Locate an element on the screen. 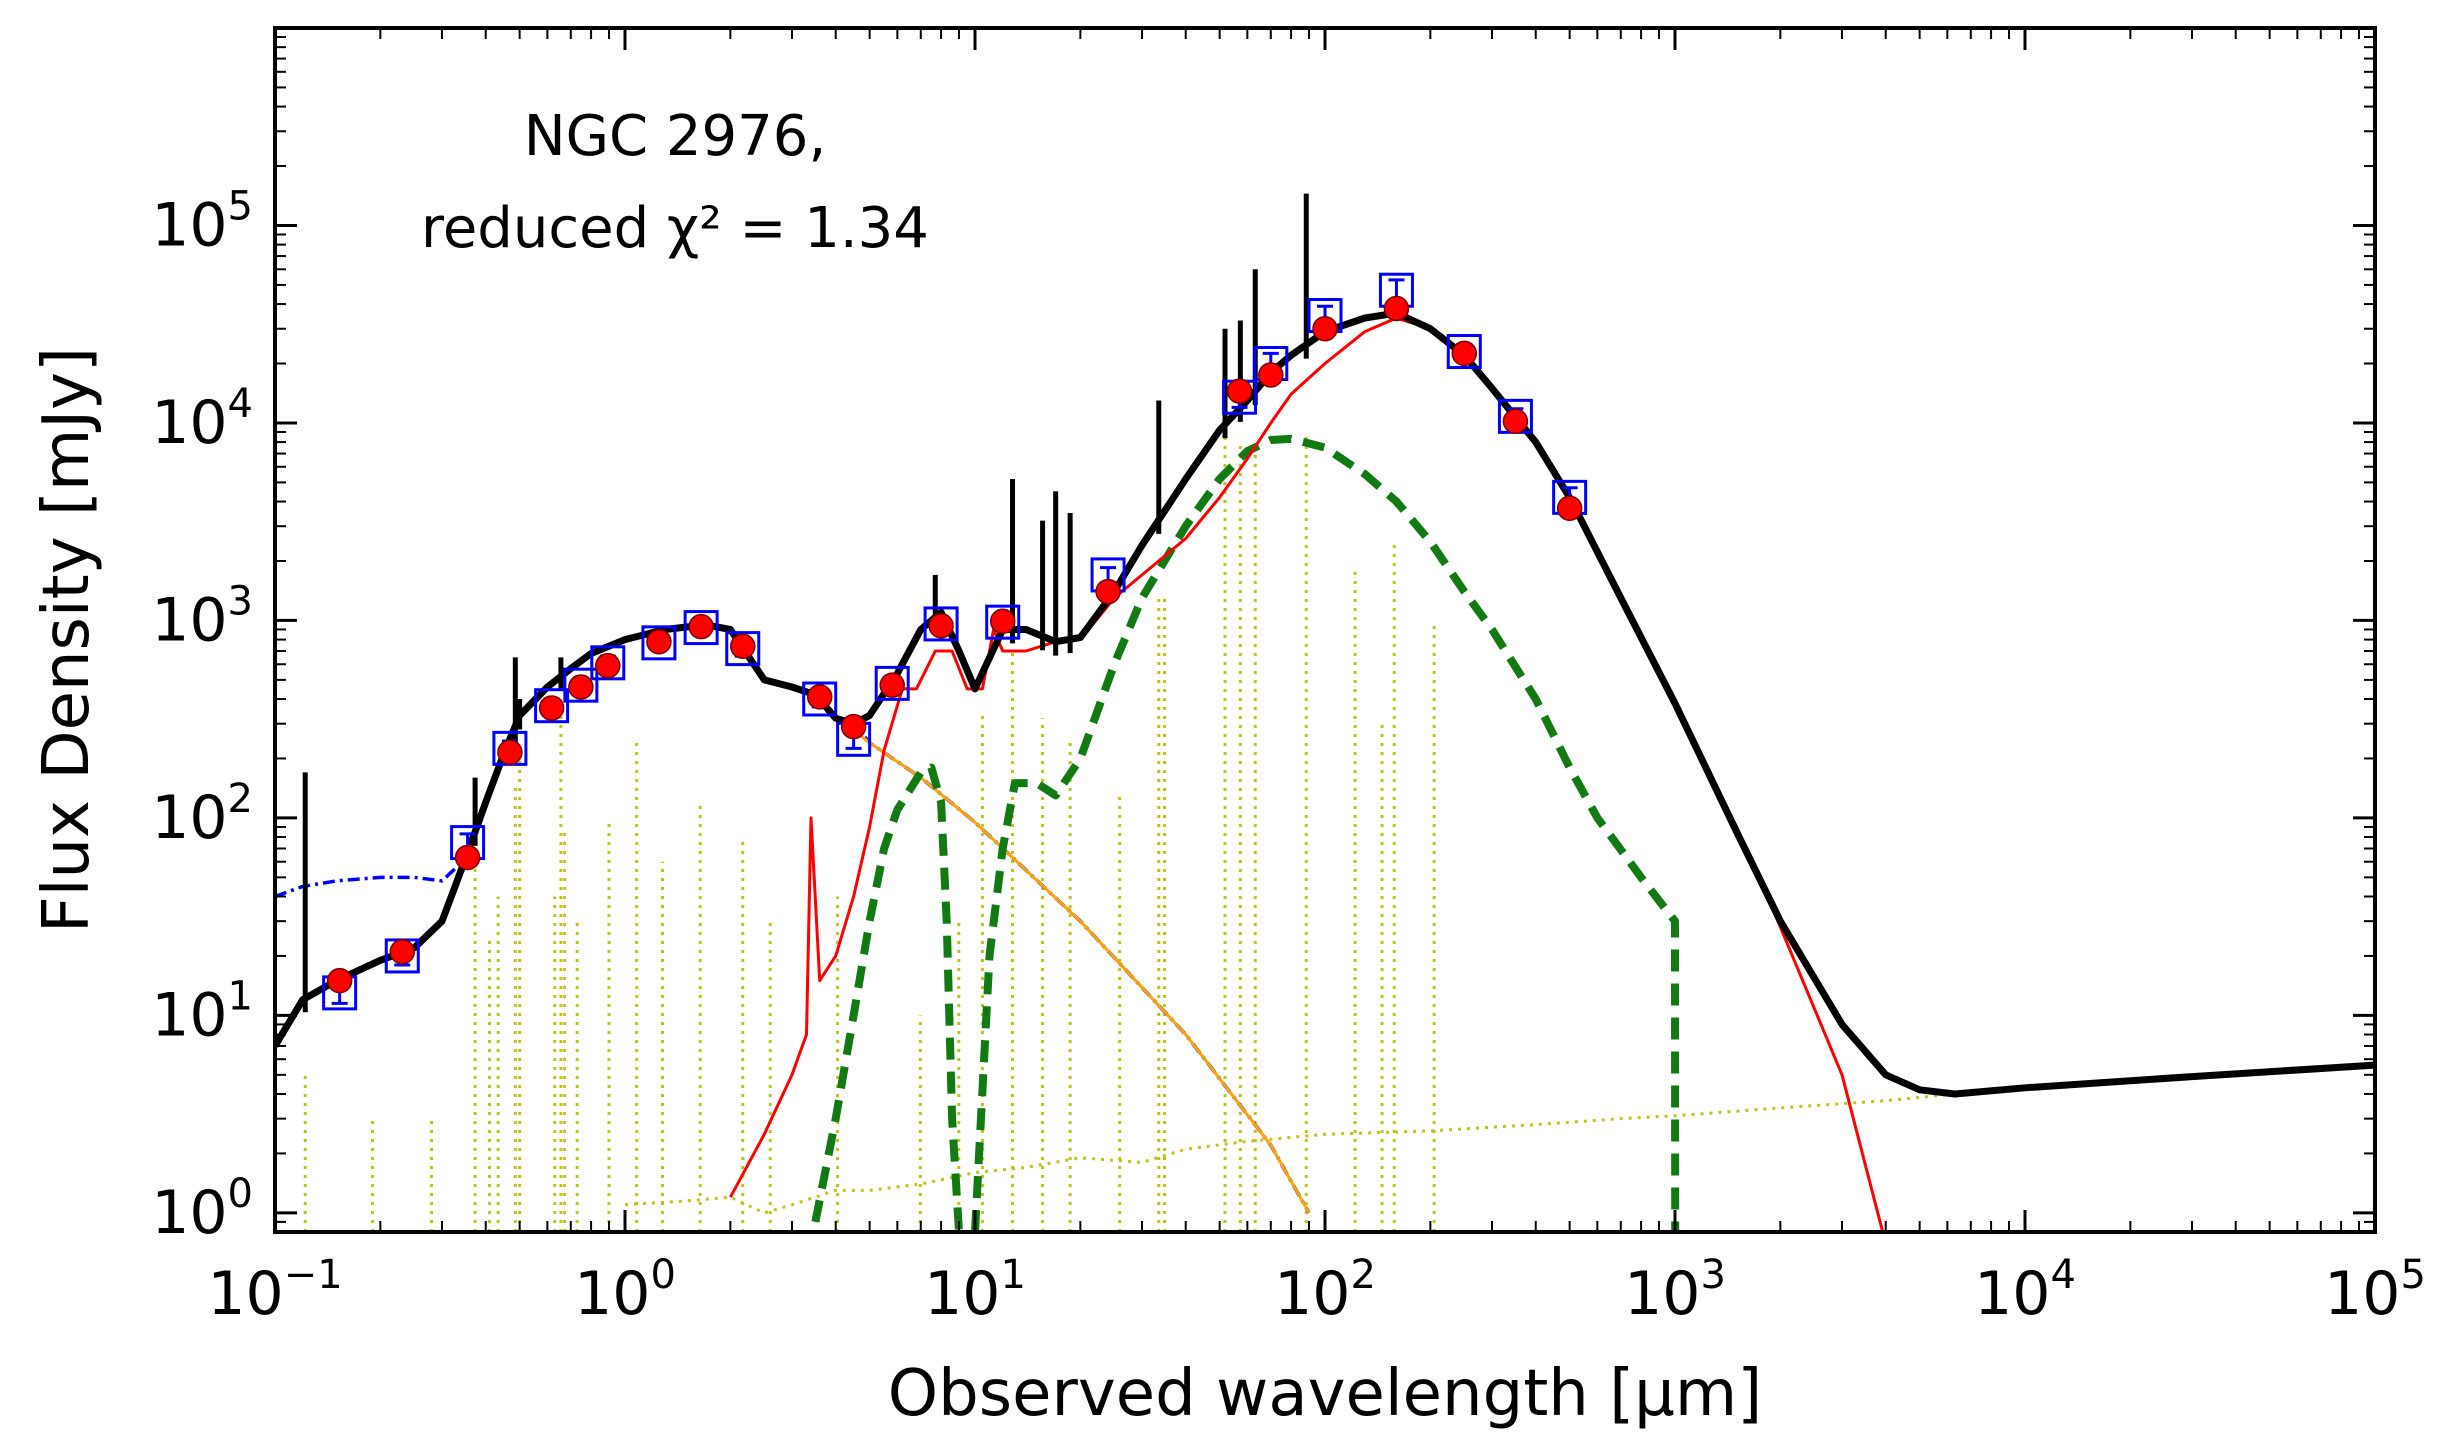  y-tick-label: 10¹ is located at coordinates (202, 1011).